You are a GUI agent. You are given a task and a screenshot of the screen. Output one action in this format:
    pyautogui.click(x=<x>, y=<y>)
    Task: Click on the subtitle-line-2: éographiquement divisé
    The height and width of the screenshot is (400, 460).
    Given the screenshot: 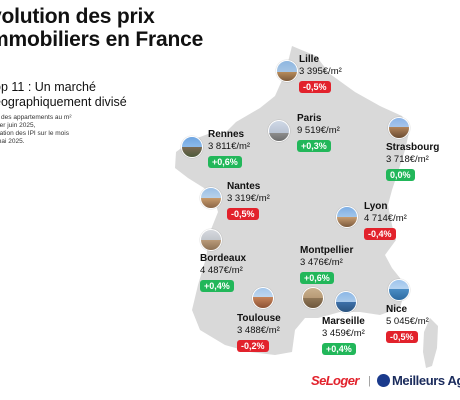 What is the action you would take?
    pyautogui.click(x=63, y=102)
    